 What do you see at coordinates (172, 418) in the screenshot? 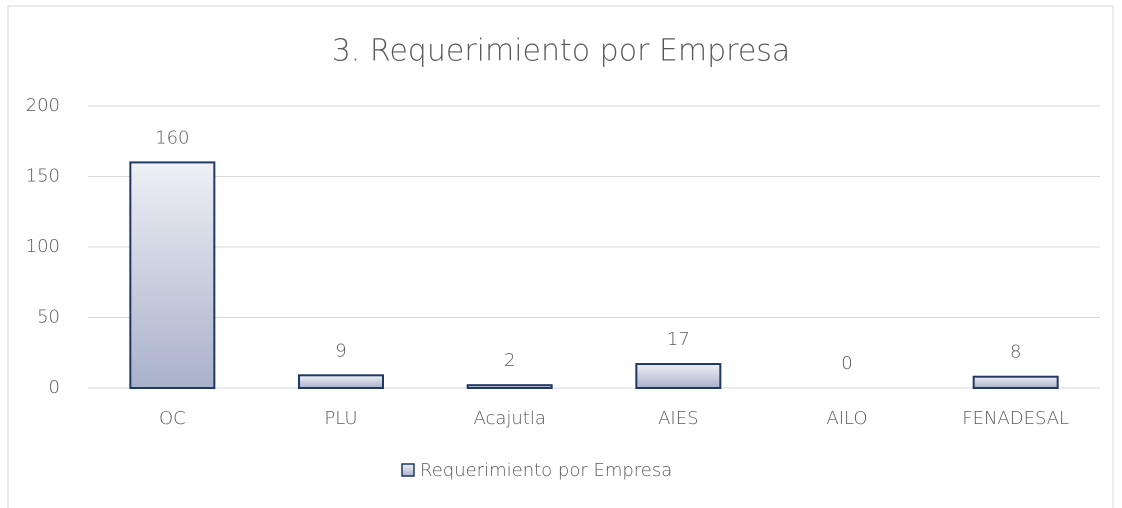
I see `x-tick-label: OC` at bounding box center [172, 418].